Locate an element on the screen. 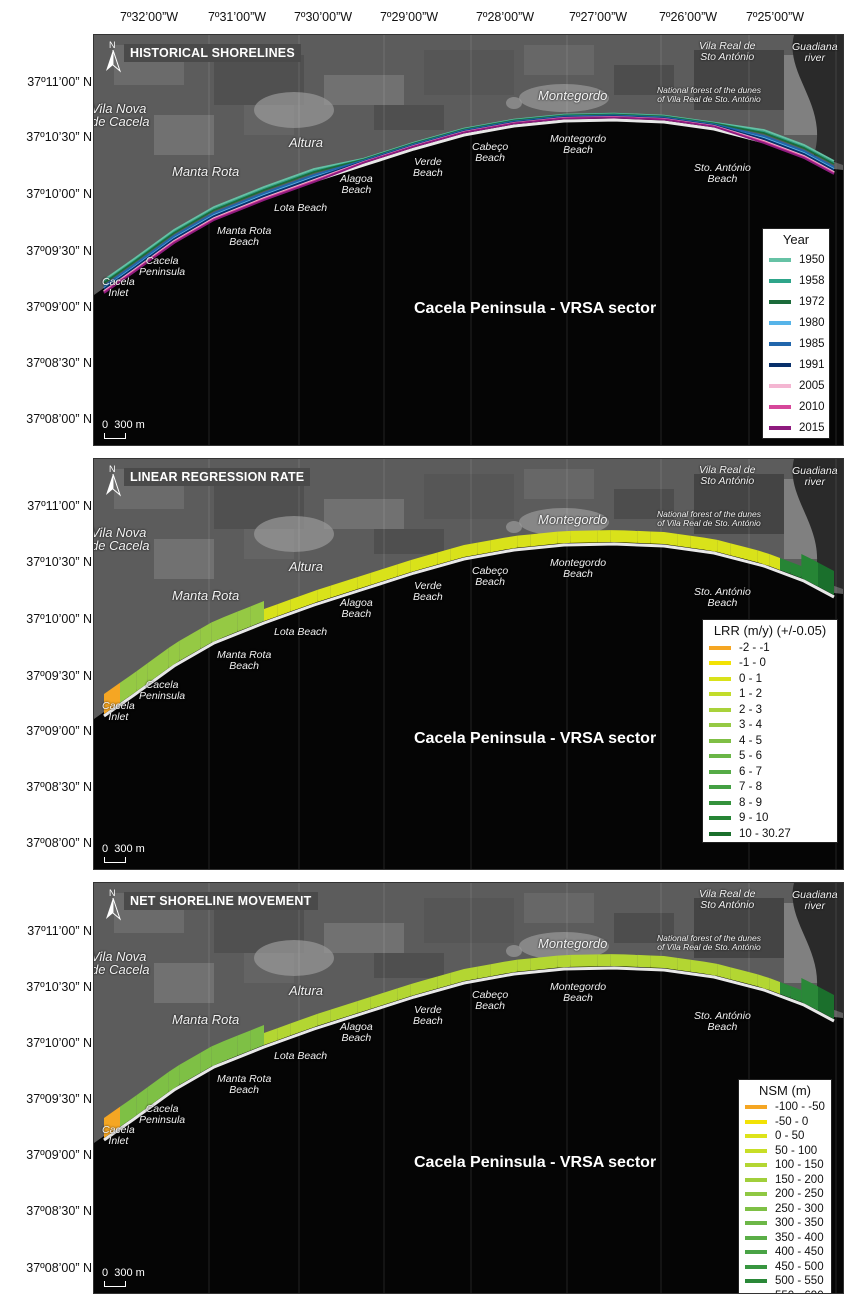 Image resolution: width=849 pixels, height=1299 pixels. legend-item: 1 - 2 is located at coordinates (770, 695).